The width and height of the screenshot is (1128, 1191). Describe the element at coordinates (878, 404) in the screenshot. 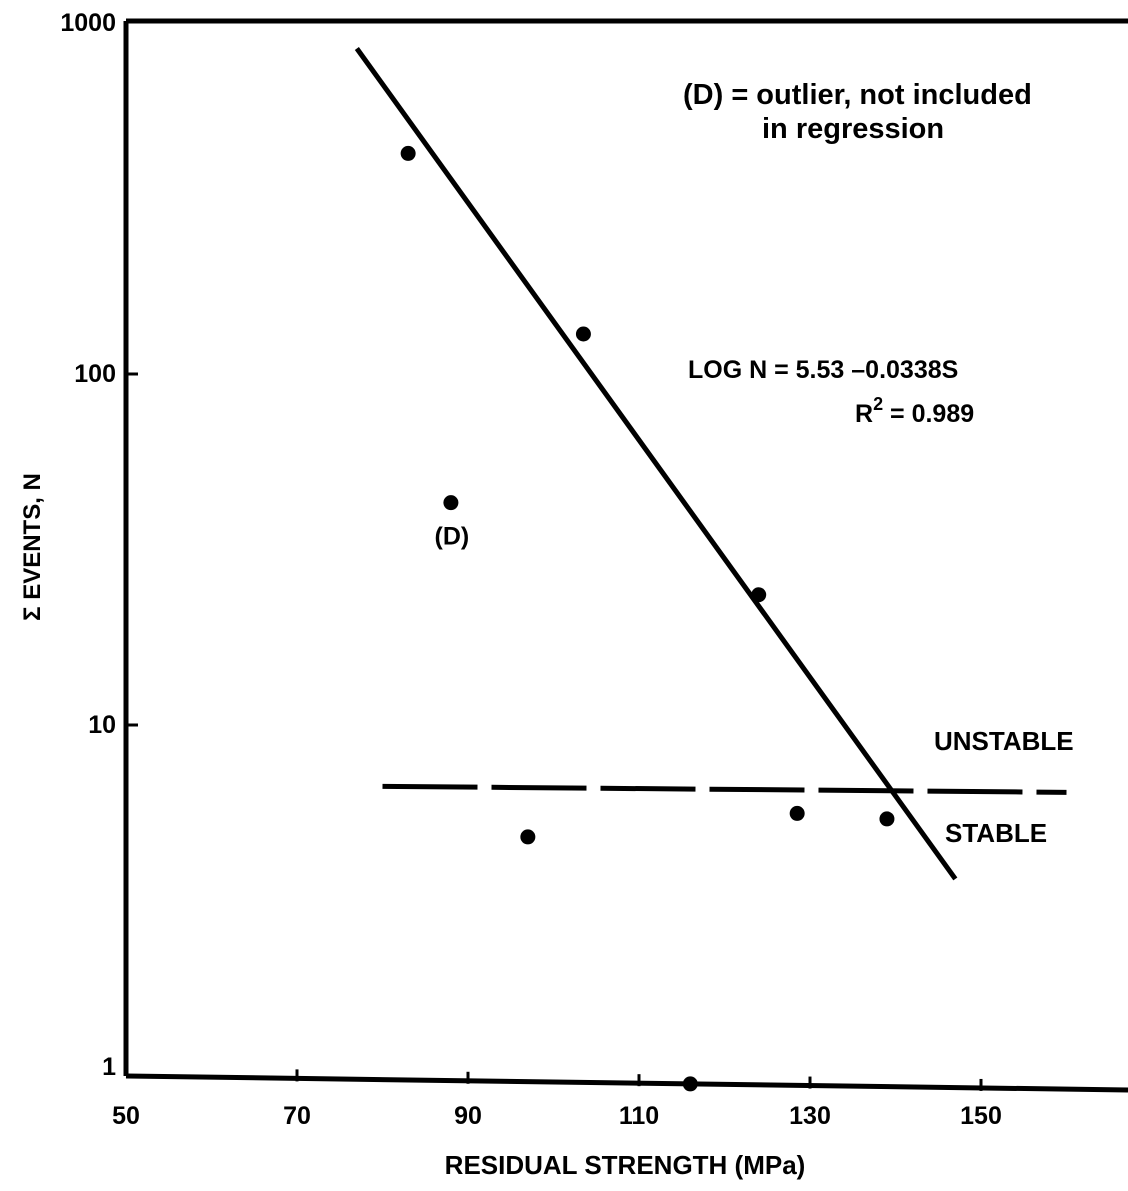

I see `r-squared-exponent: 2` at that location.